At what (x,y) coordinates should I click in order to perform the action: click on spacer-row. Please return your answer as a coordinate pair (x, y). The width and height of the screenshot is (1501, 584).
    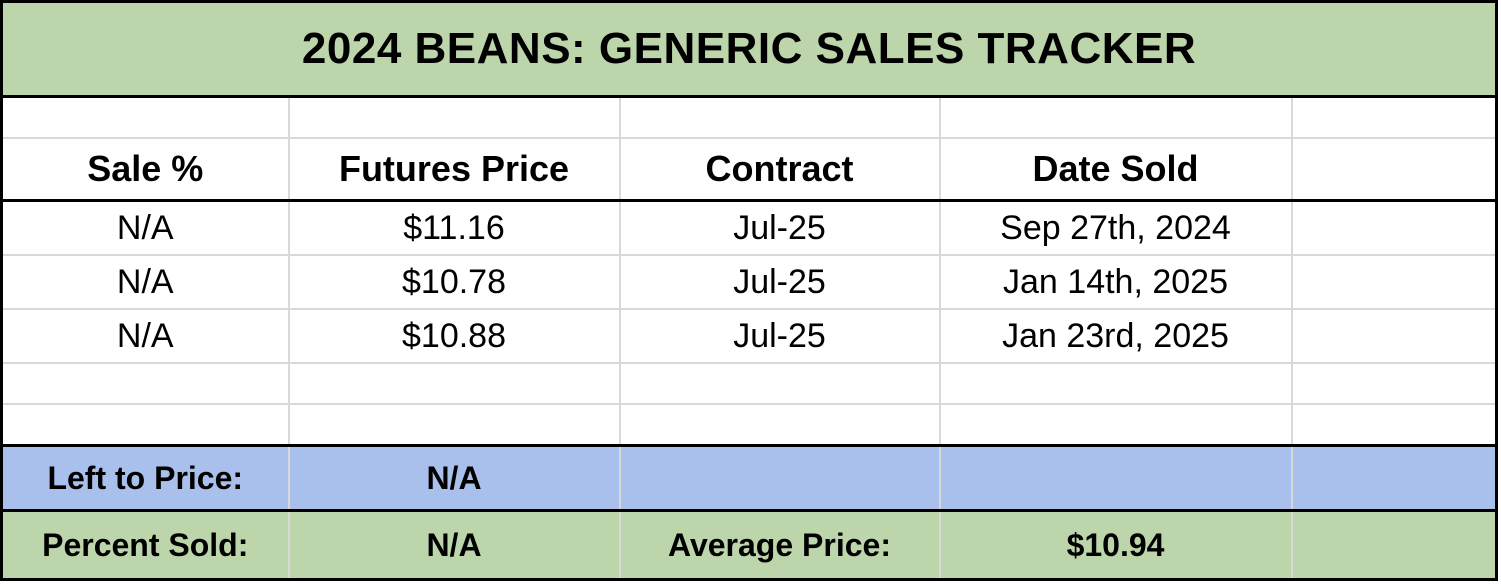
    Looking at the image, I should click on (749, 117).